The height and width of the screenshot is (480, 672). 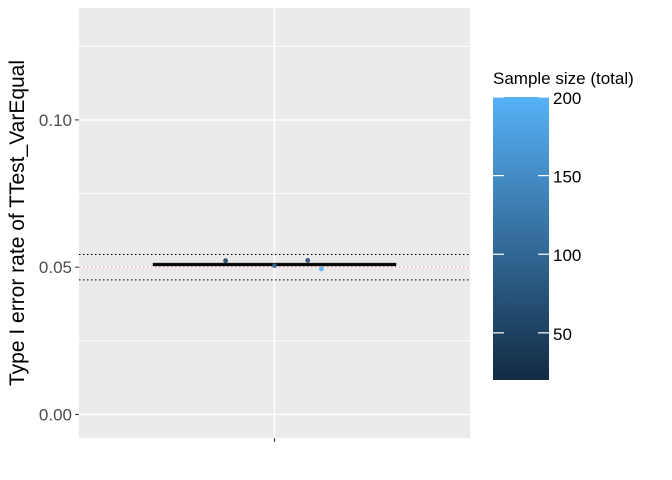 I want to click on y-tick-label: 0.10, so click(x=55, y=120).